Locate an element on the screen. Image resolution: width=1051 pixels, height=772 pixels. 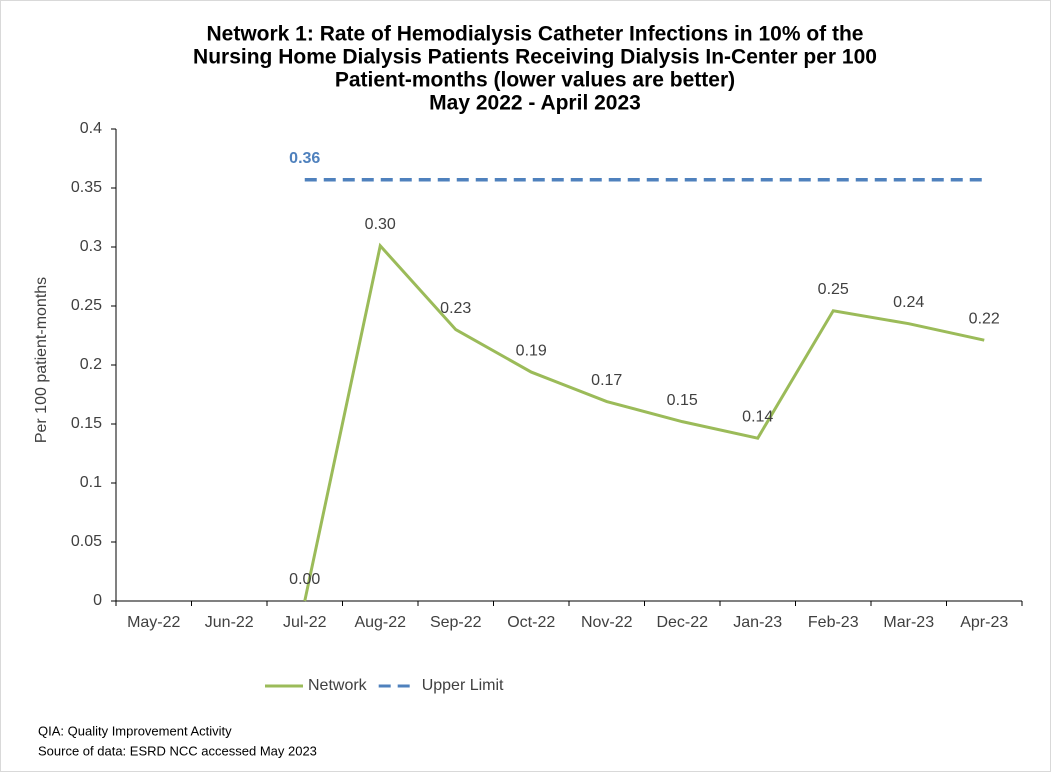
y-tick-label: 0 is located at coordinates (97, 600).